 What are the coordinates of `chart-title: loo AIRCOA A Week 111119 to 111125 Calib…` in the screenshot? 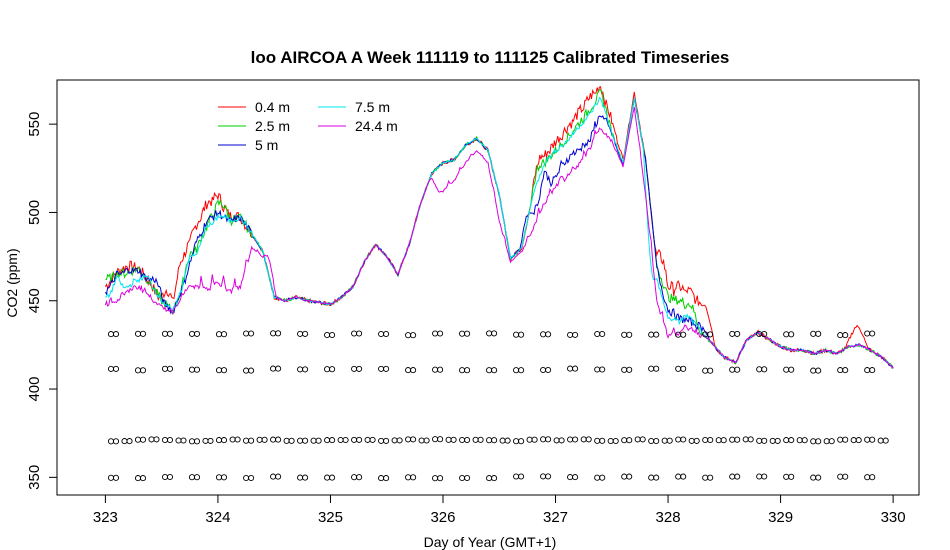 It's located at (490, 57).